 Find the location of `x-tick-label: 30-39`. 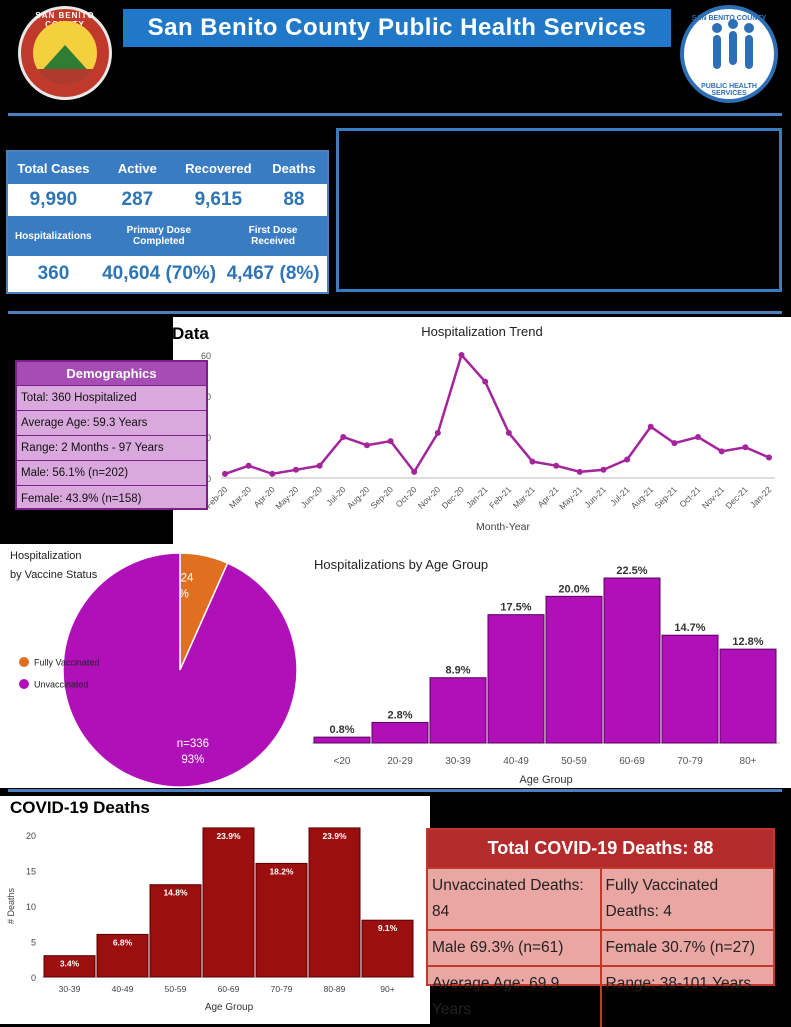

x-tick-label: 30-39 is located at coordinates (70, 989).